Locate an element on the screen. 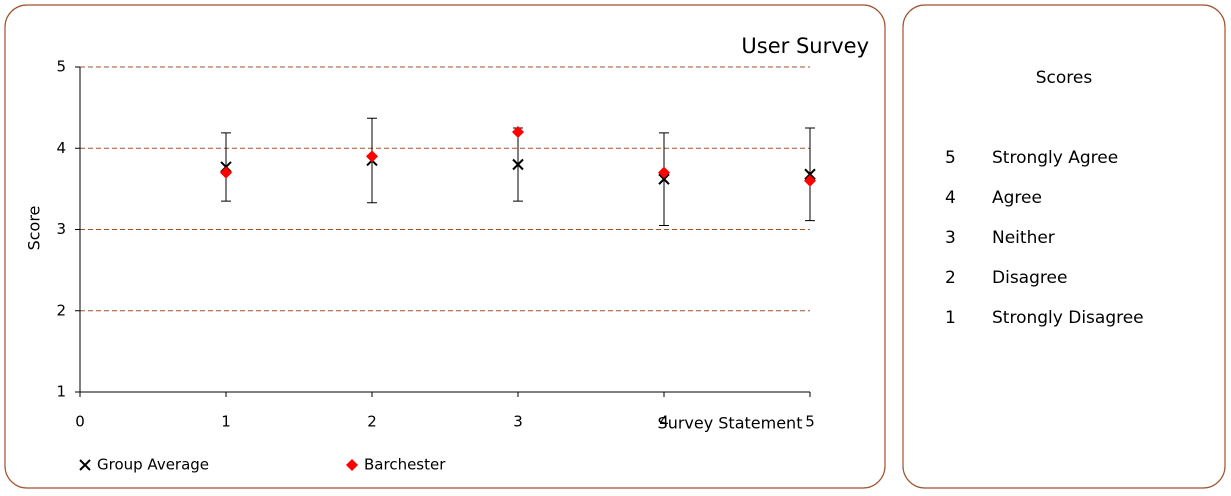 The height and width of the screenshot is (496, 1231). x-tick-label: 0 is located at coordinates (80, 422).